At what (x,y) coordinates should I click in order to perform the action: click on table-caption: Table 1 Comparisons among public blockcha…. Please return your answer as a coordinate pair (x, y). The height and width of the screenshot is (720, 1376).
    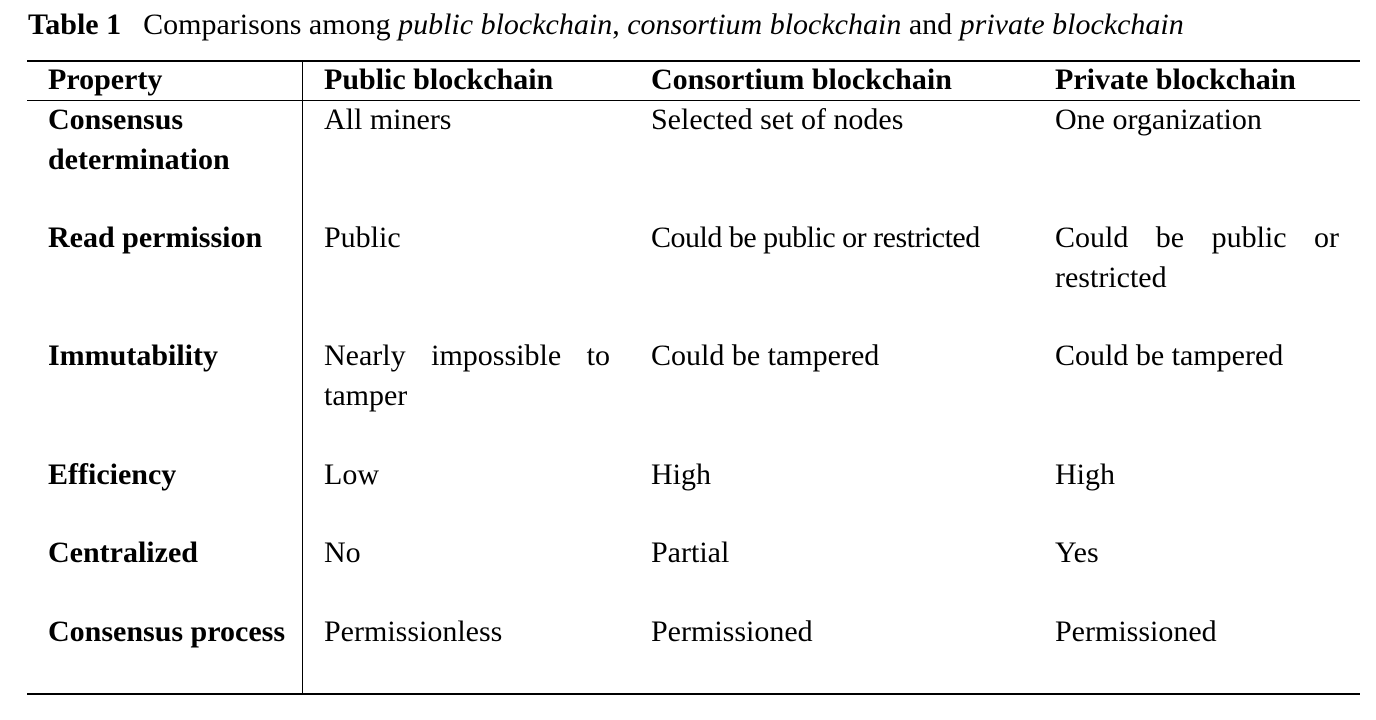
    Looking at the image, I should click on (606, 25).